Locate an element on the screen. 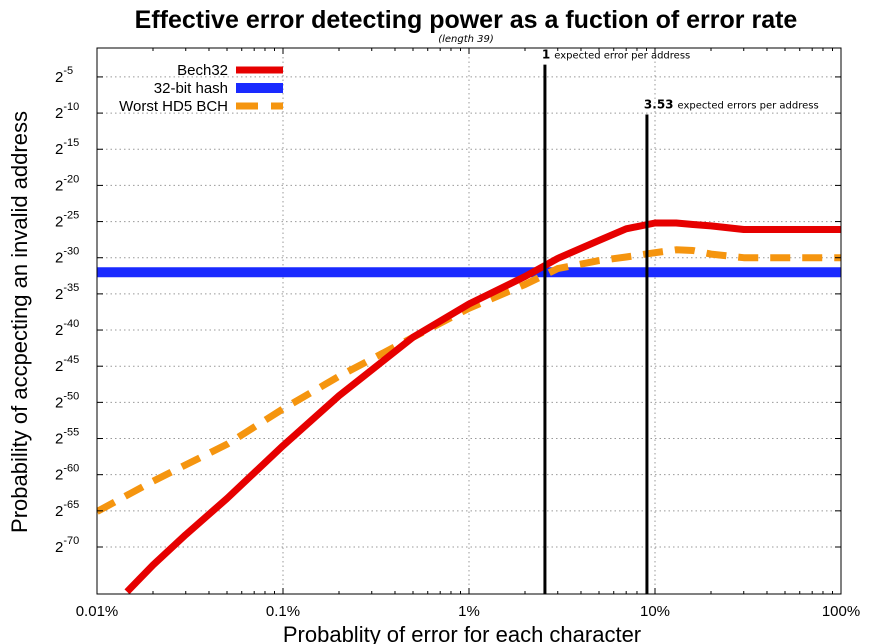  y-tick-label: 2-45 is located at coordinates (67, 364).